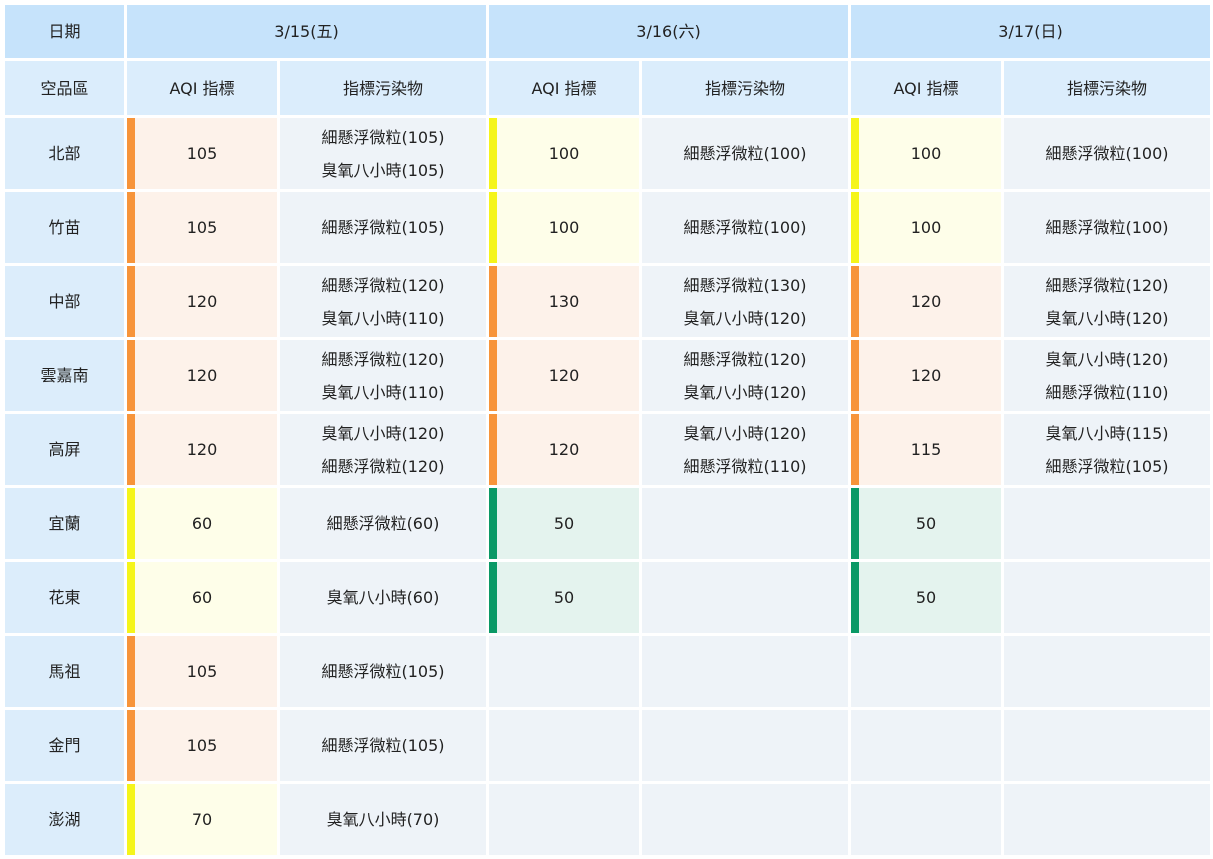  I want to click on aqi-value: 105, so click(202, 745).